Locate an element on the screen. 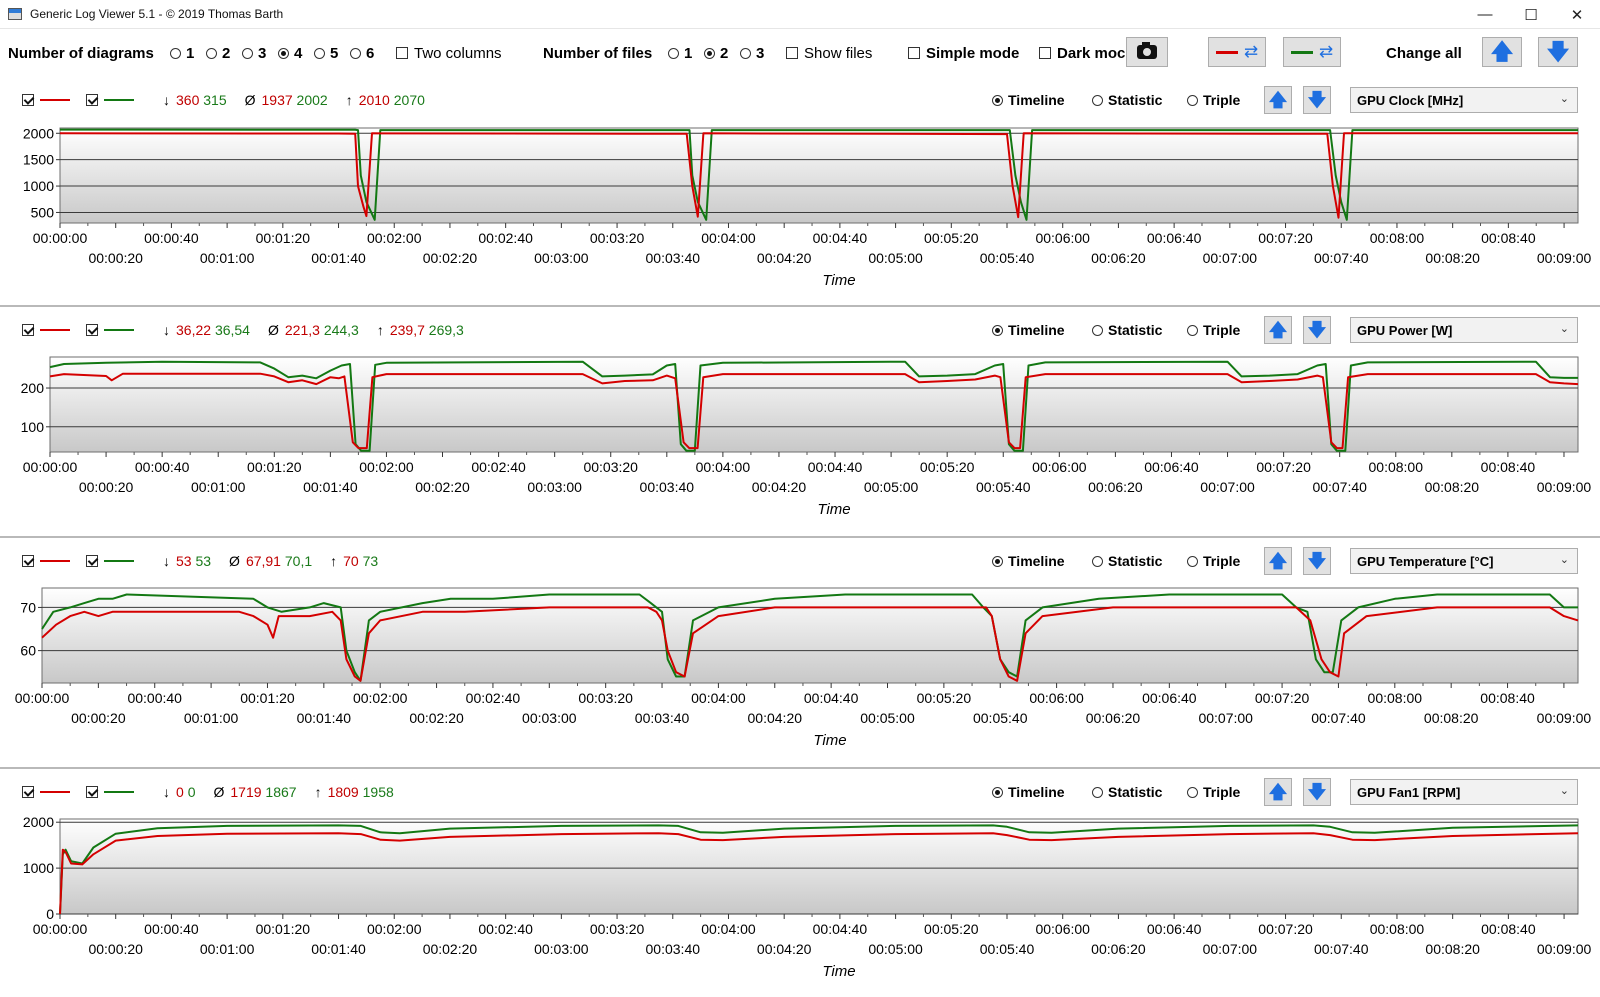  diagram-option-4: 4 is located at coordinates (290, 53).